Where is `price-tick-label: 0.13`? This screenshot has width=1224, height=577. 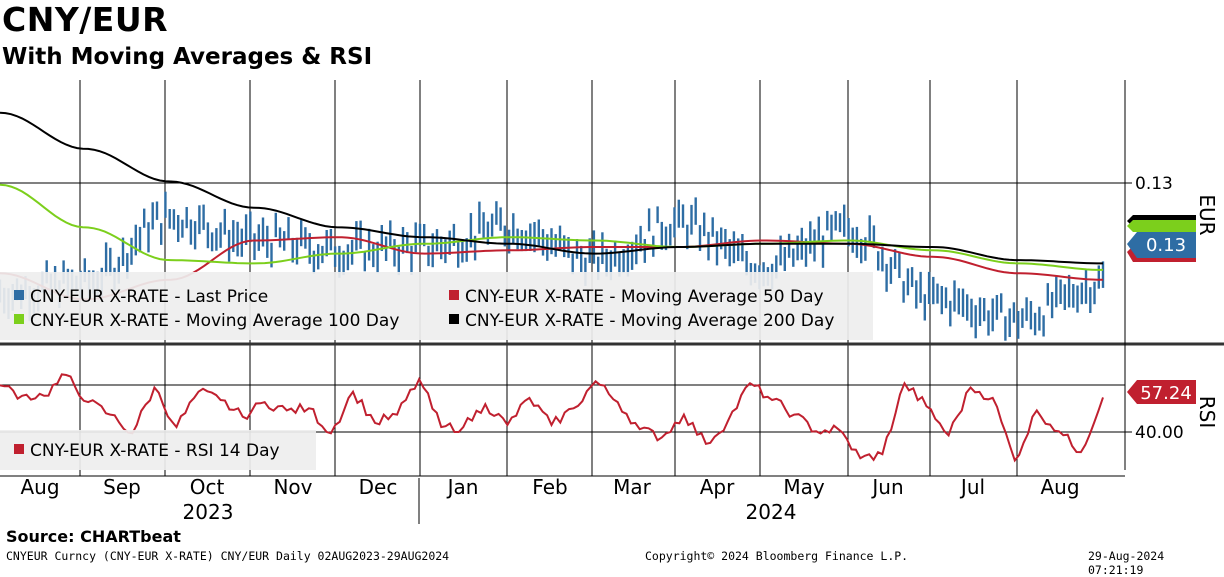 price-tick-label: 0.13 is located at coordinates (1154, 184).